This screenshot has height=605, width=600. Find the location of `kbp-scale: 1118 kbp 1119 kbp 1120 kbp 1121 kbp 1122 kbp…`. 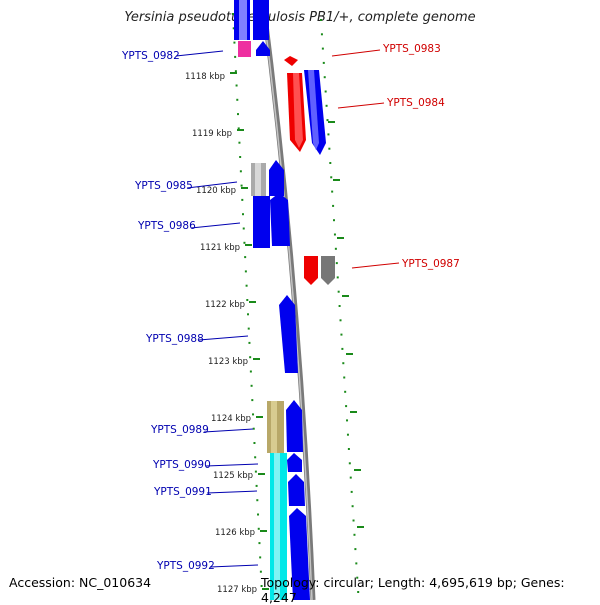

kbp-scale: 1118 kbp 1119 kbp 1120 kbp 1121 kbp 1122 kbp… is located at coordinates (221, 333).